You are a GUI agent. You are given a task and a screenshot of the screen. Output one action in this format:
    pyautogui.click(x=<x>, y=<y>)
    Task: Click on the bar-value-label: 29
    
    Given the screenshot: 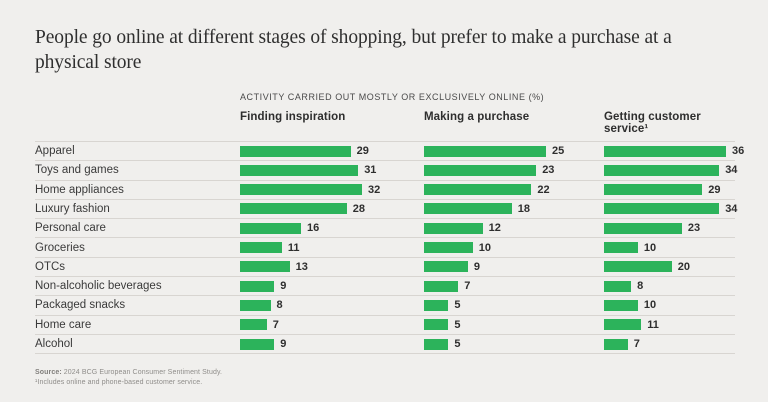 What is the action you would take?
    pyautogui.click(x=362, y=151)
    